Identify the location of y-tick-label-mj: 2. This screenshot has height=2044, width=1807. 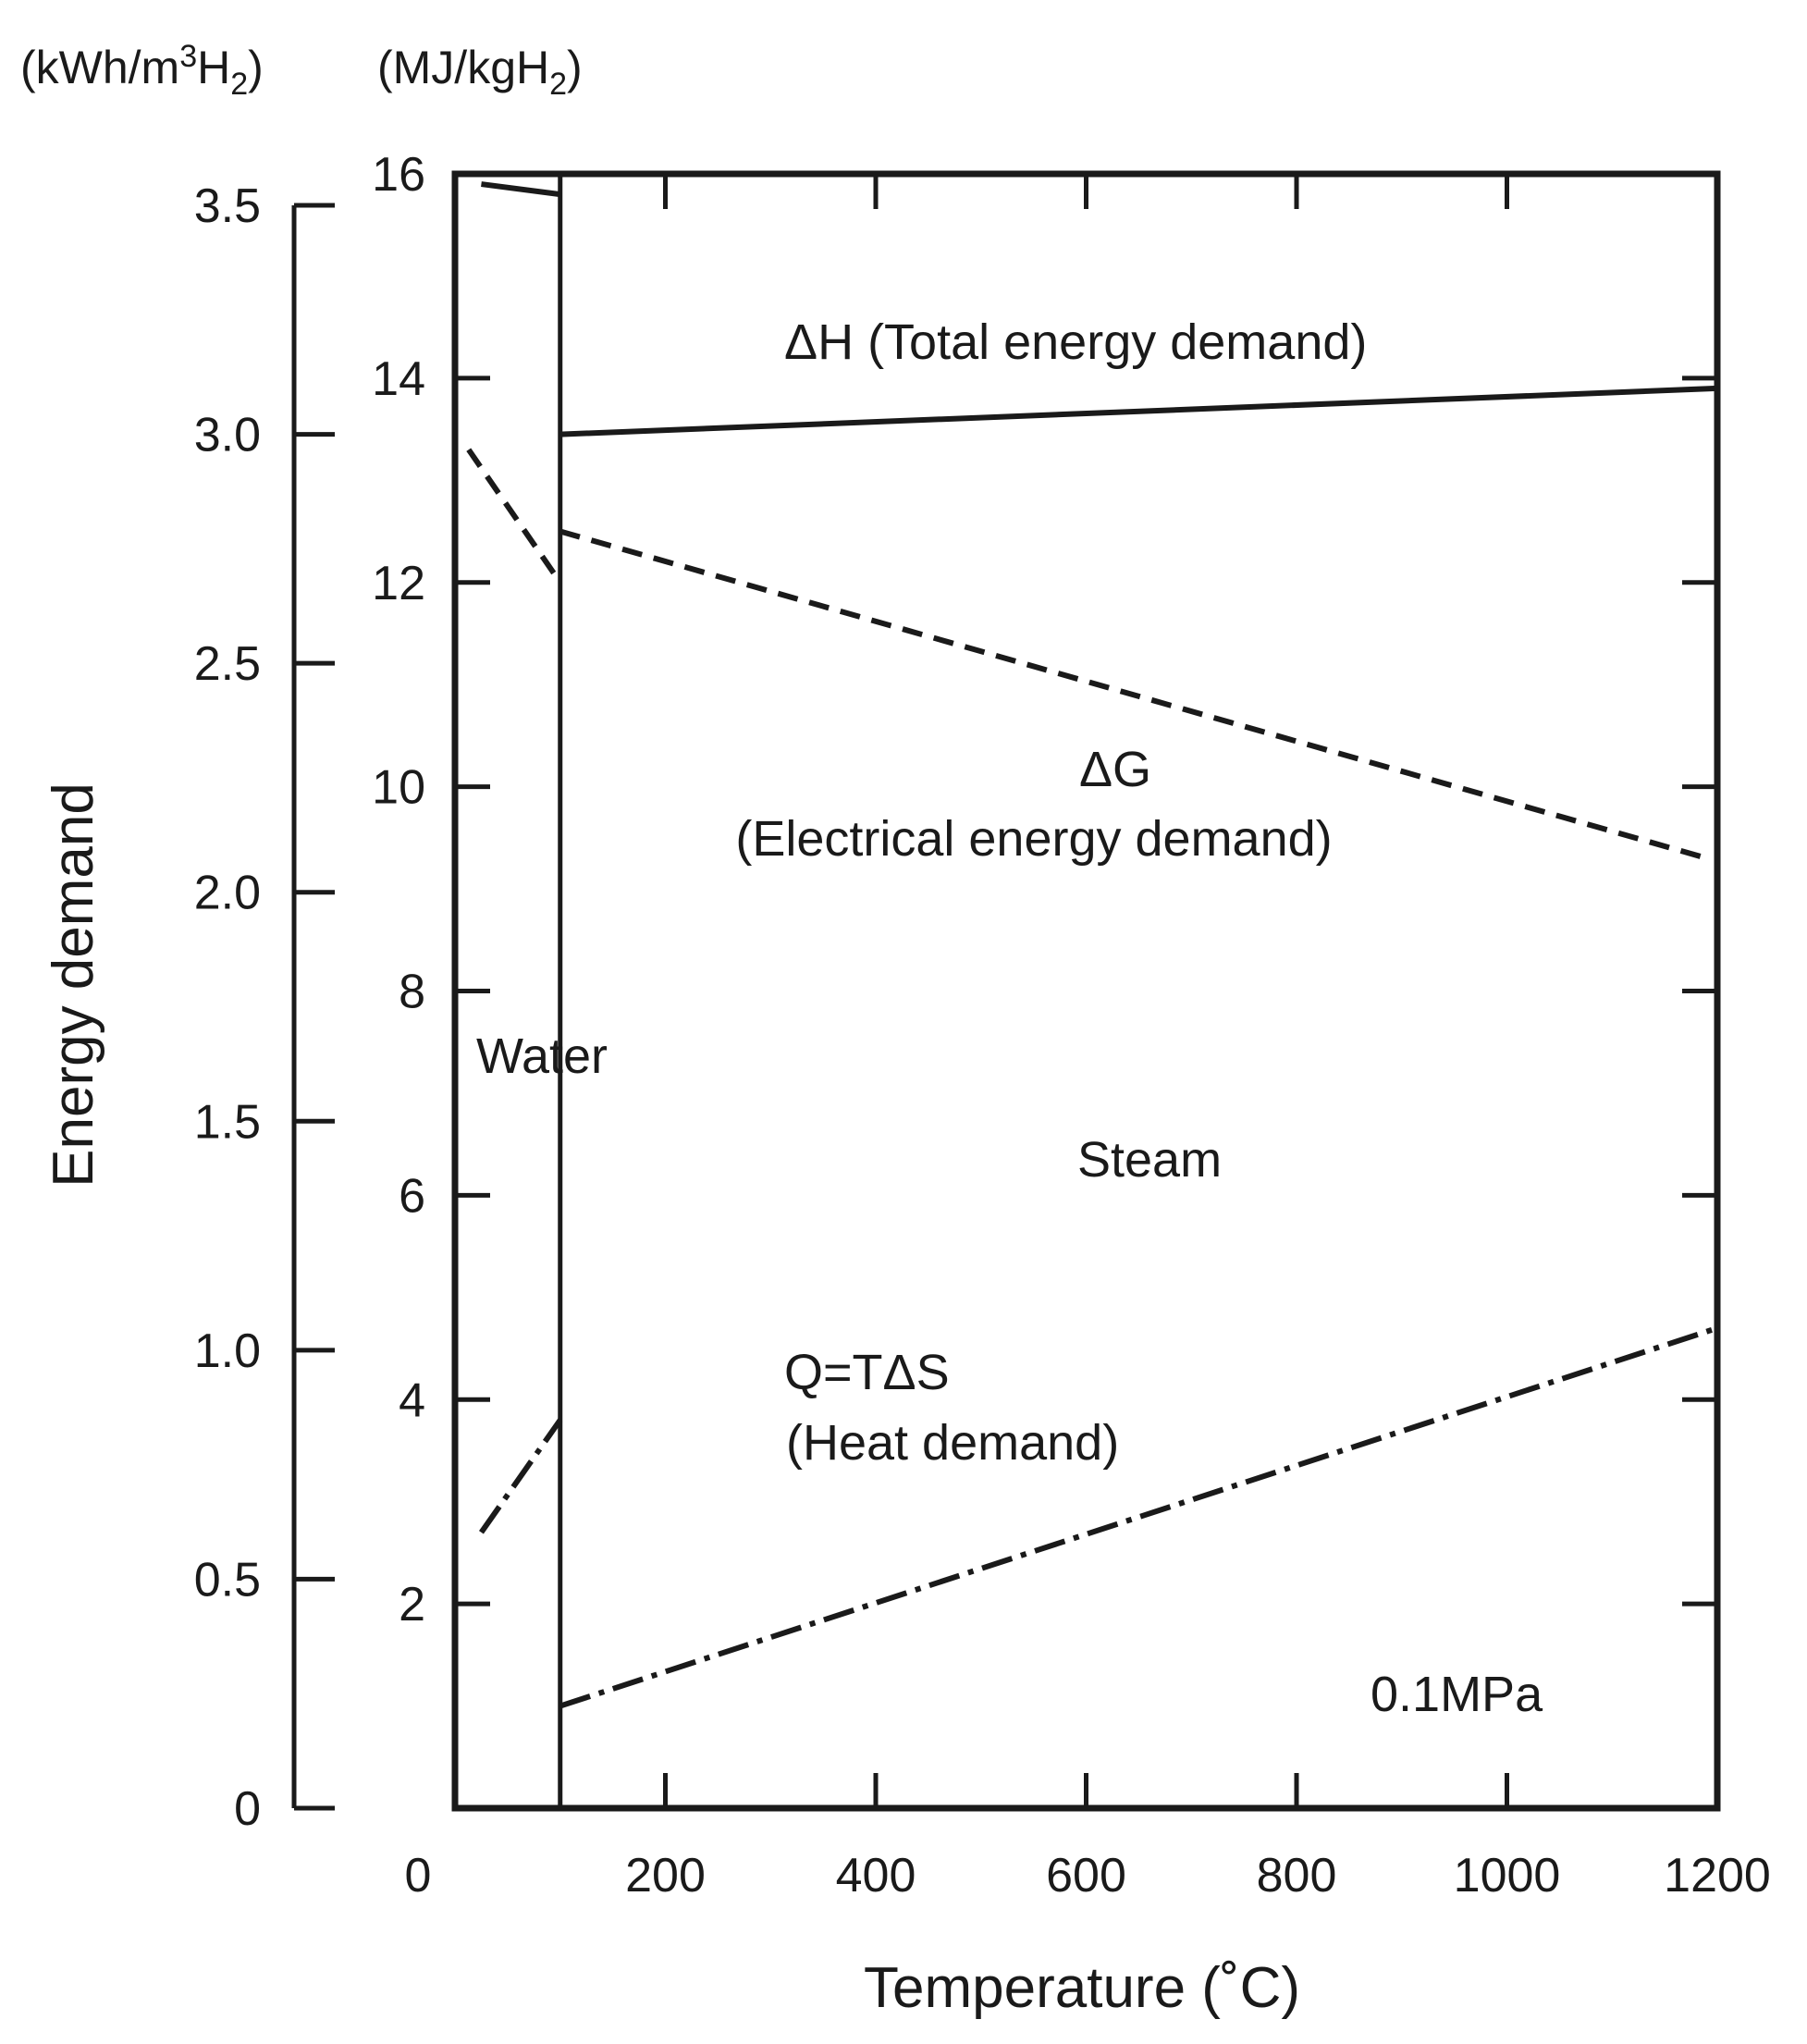
(412, 1605).